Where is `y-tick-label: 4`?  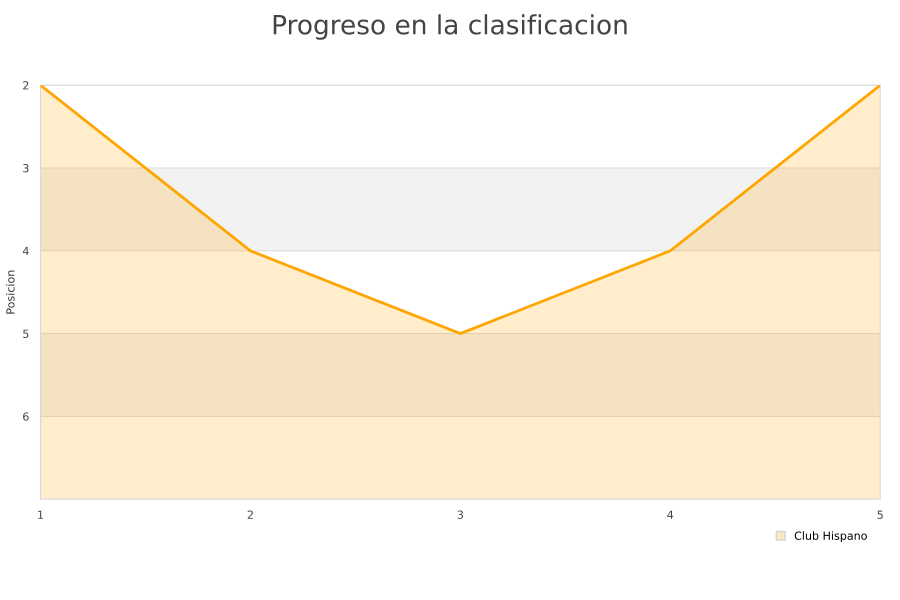 y-tick-label: 4 is located at coordinates (25, 251).